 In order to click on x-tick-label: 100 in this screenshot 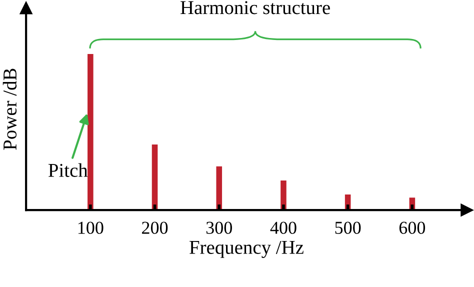, I will do `click(91, 228)`.